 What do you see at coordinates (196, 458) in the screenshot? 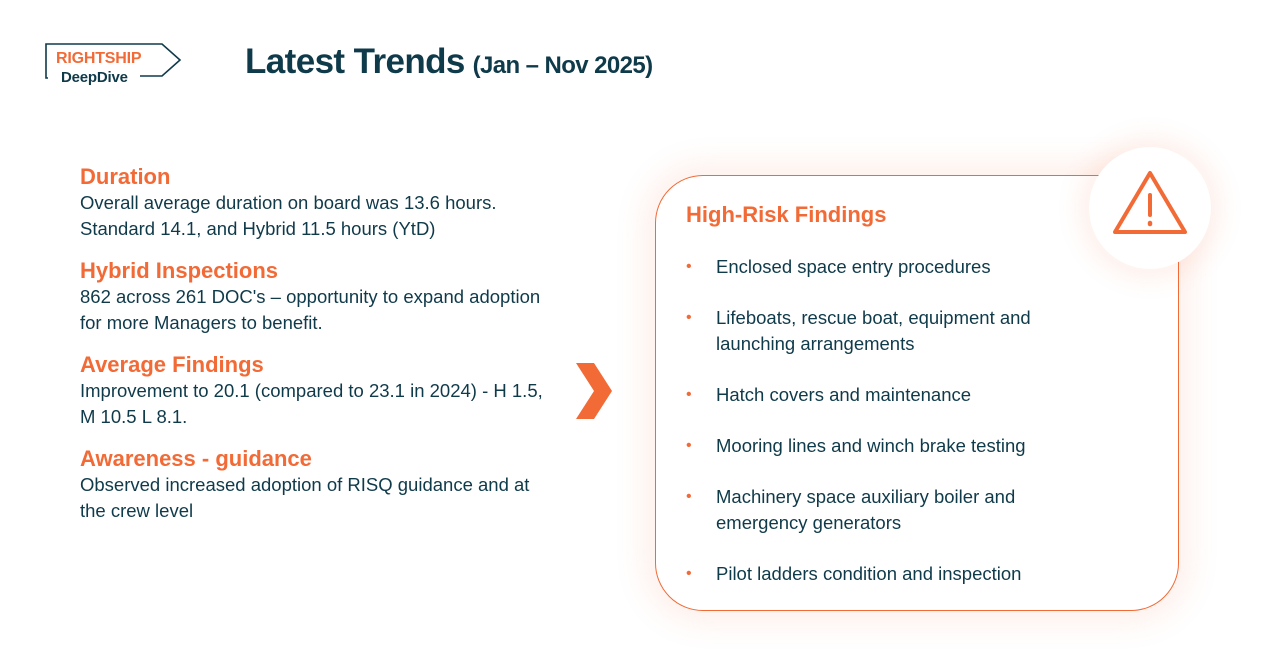
I see `section-heading: Awareness - guidance` at bounding box center [196, 458].